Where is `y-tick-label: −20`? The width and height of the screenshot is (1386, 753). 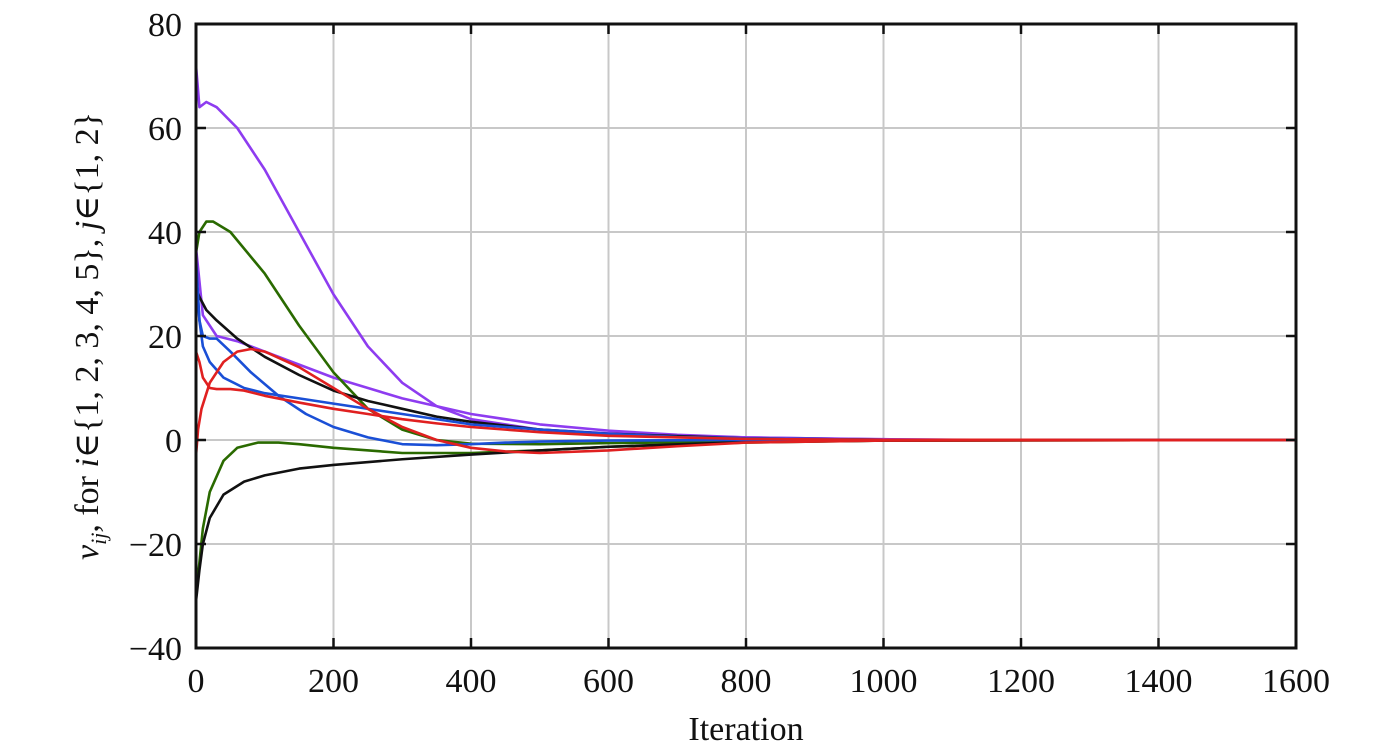 y-tick-label: −20 is located at coordinates (155, 545).